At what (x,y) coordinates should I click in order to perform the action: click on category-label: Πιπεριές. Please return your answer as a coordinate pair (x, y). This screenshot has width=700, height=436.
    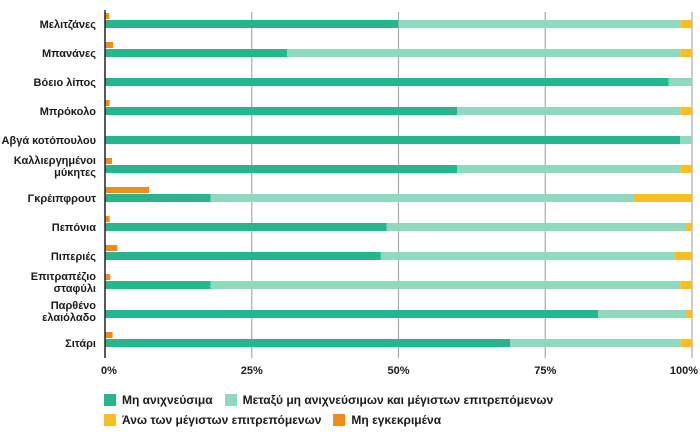
    Looking at the image, I should click on (73, 257).